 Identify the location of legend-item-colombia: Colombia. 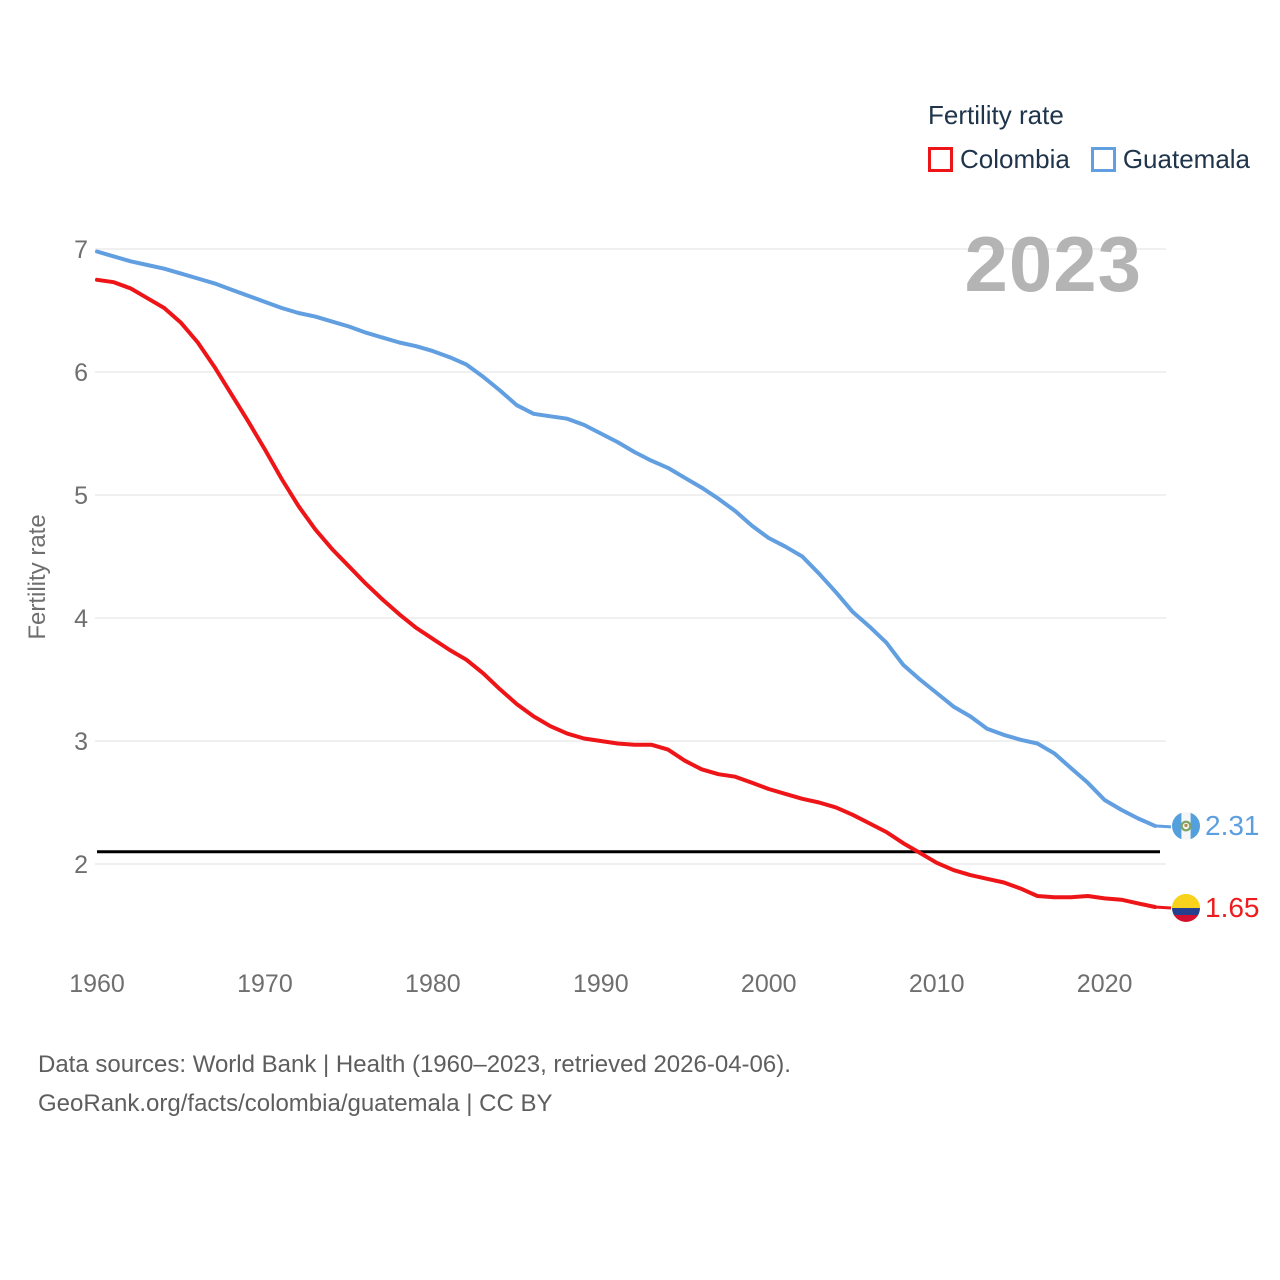
(999, 159).